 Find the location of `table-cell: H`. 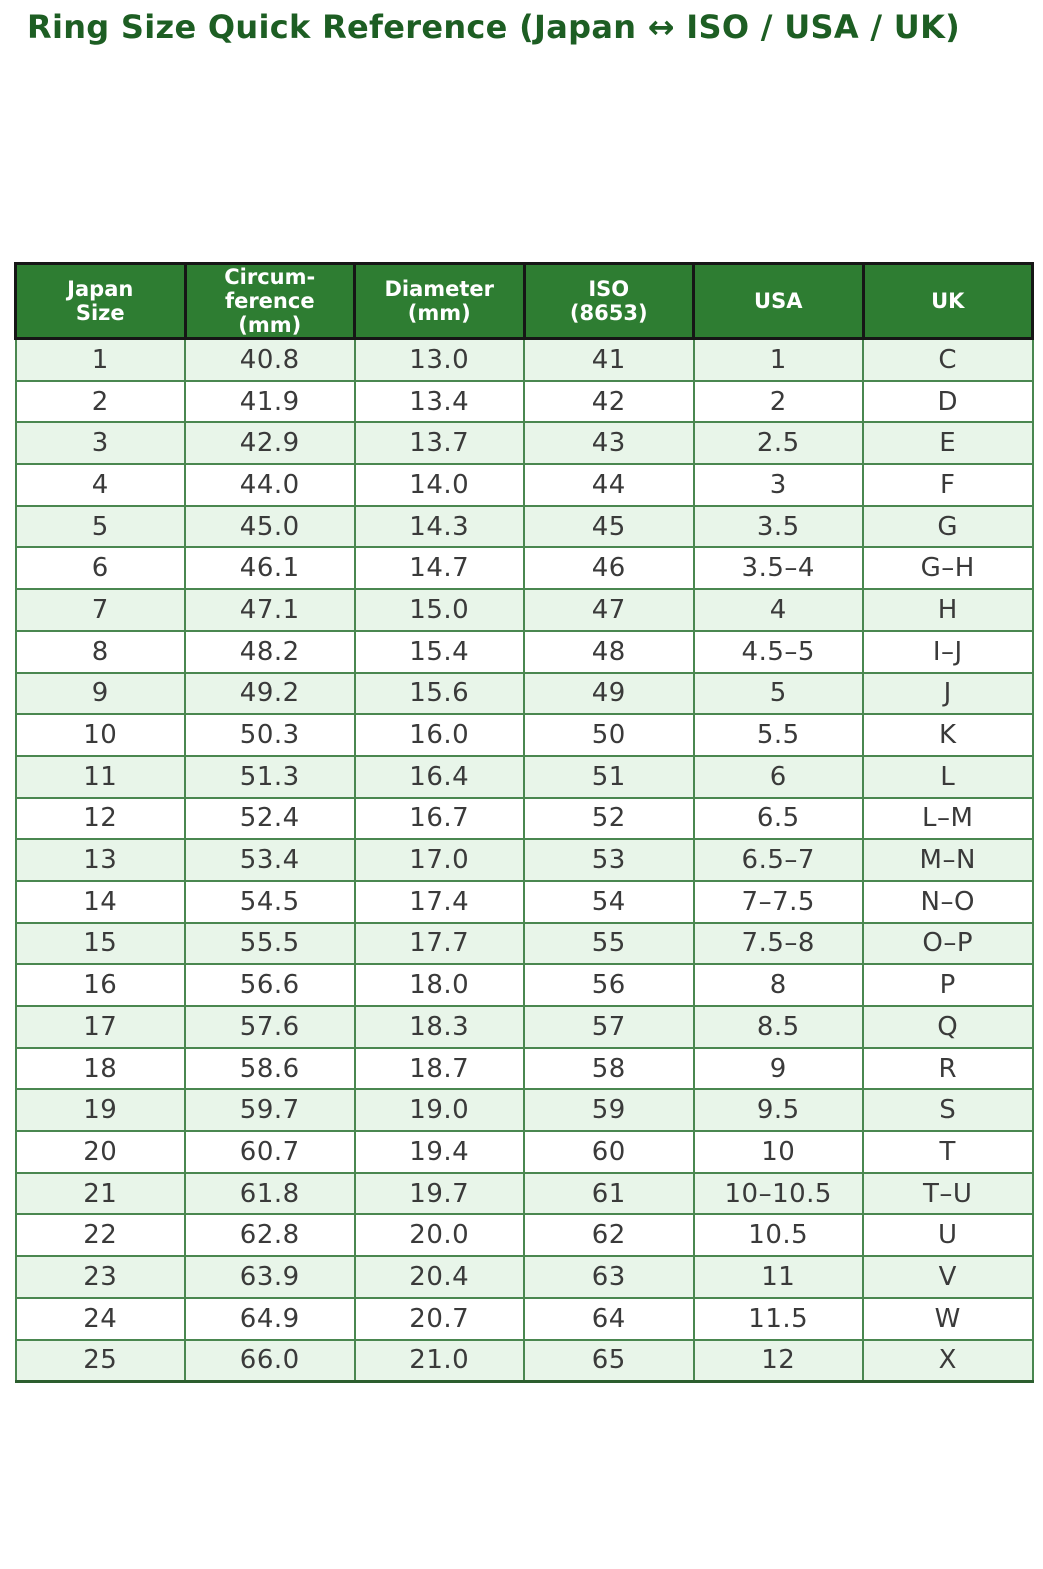

table-cell: H is located at coordinates (948, 610).